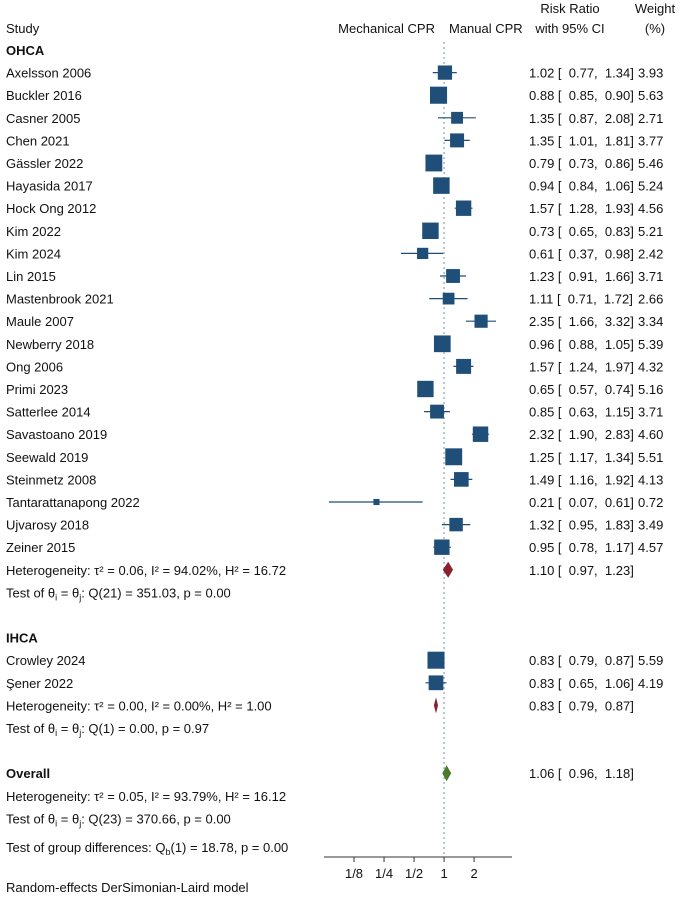  I want to click on study-row: Satterlee 2014 0.85 [ 0.63, 1.15] 3.71, so click(334, 412).